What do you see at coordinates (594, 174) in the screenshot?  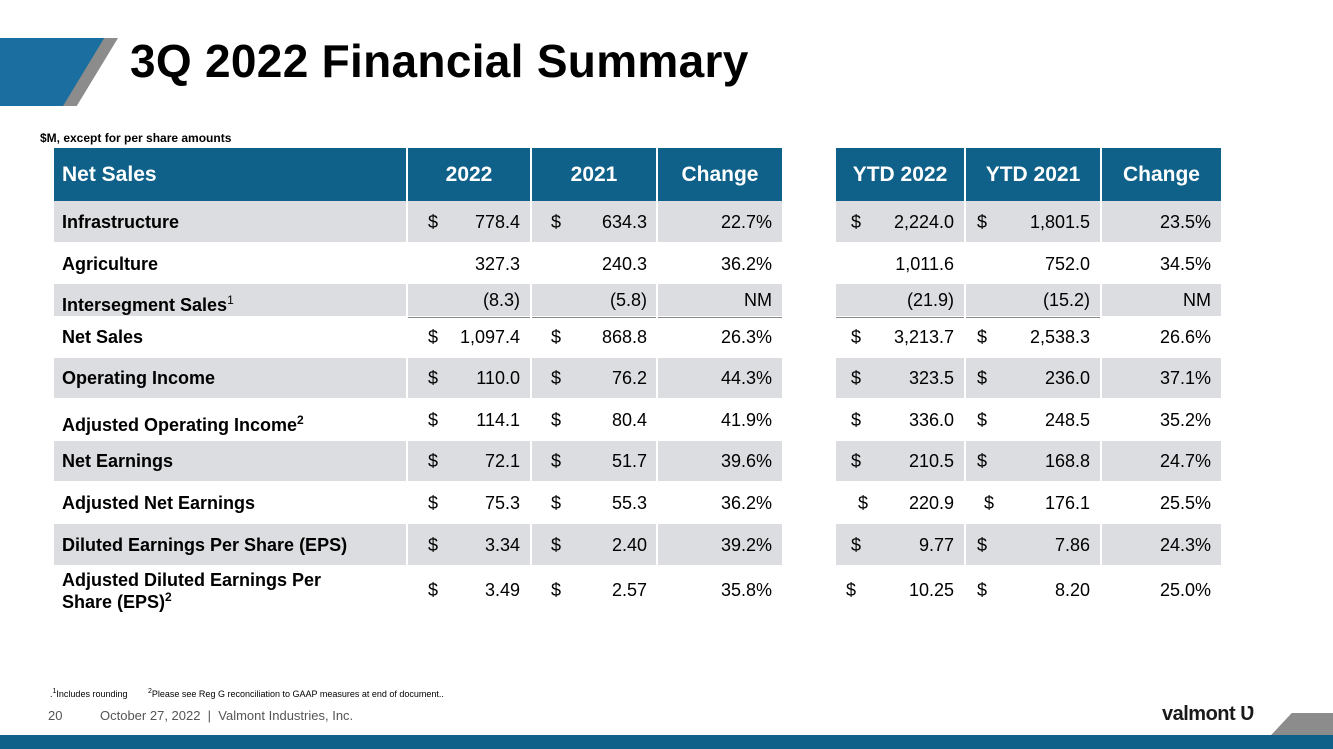 I see `header-2021: 2021` at bounding box center [594, 174].